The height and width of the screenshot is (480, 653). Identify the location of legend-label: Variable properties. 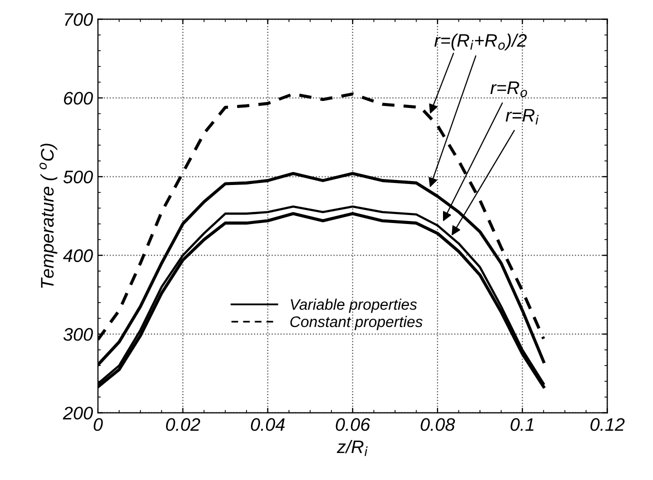
(353, 305).